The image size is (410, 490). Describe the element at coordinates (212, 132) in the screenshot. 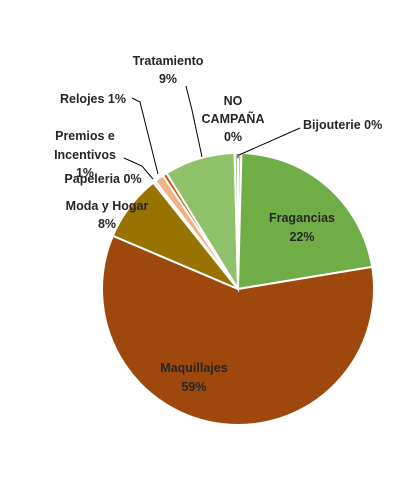

I see `leader-lines` at that location.